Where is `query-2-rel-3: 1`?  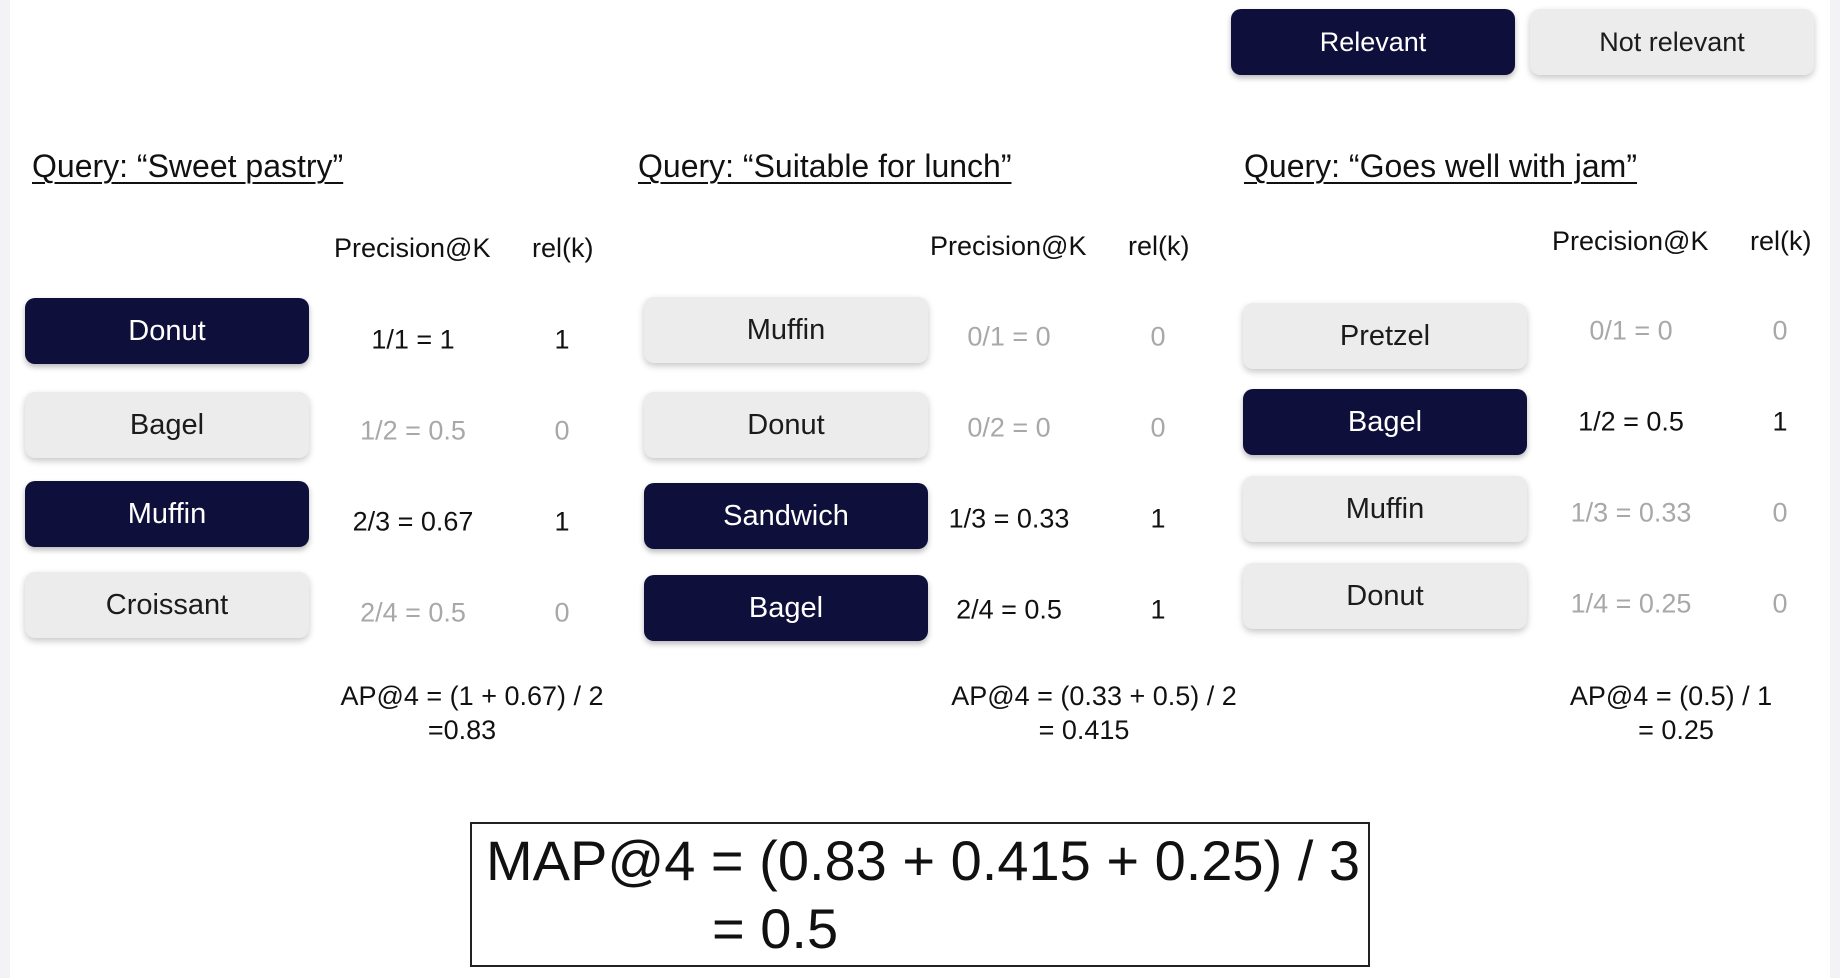 query-2-rel-3: 1 is located at coordinates (1158, 518).